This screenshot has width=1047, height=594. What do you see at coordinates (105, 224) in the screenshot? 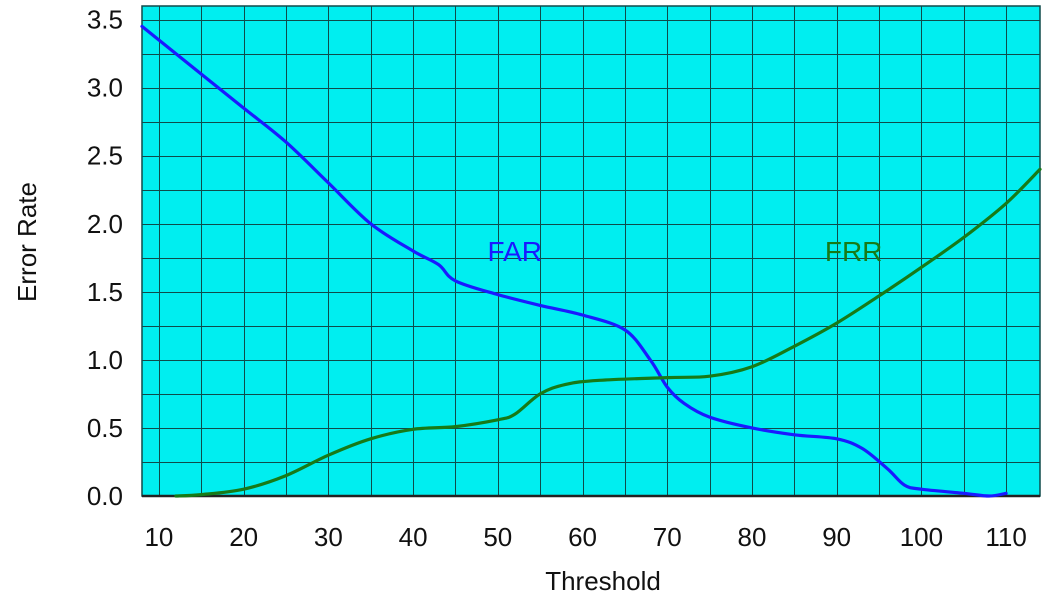
I see `y-tick-label: 2.0` at bounding box center [105, 224].